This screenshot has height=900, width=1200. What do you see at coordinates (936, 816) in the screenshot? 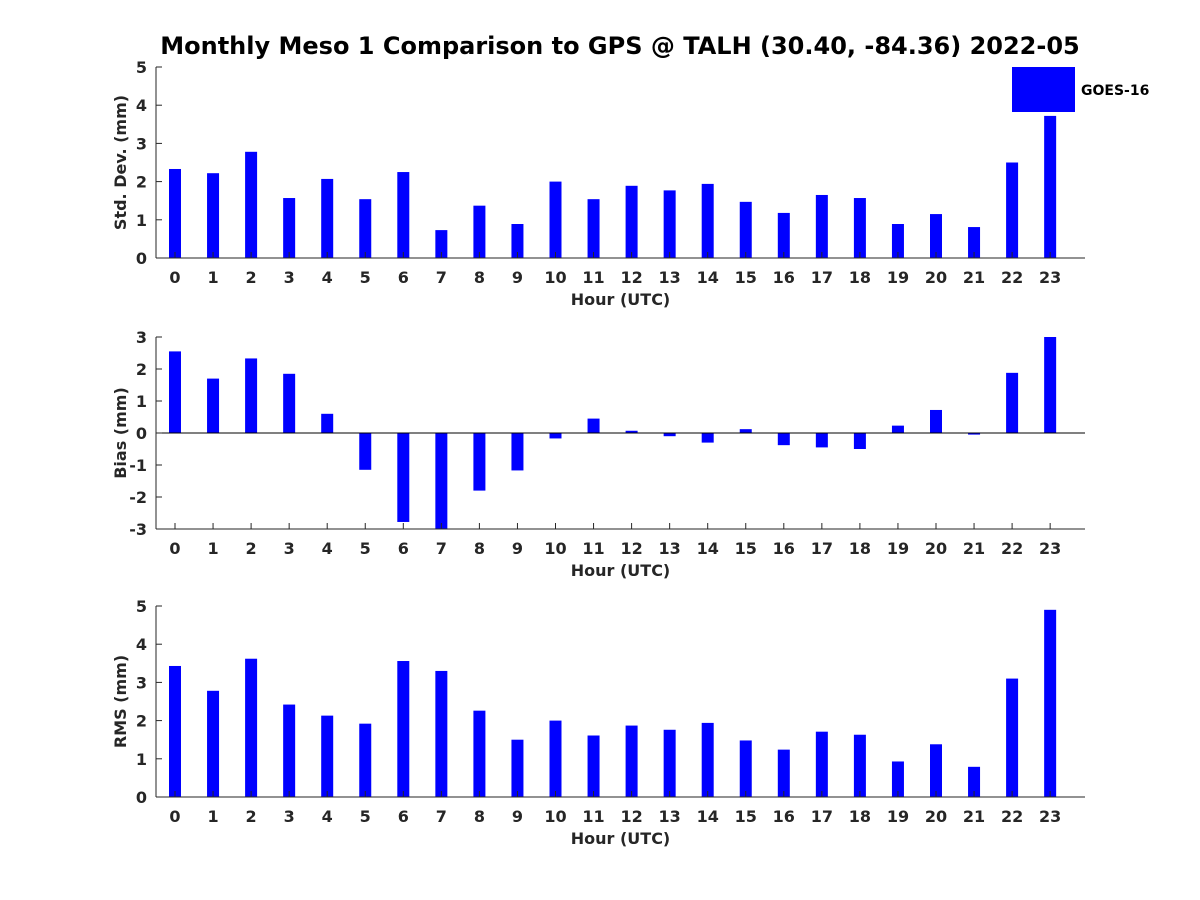
I see `x-tick-label: 20` at bounding box center [936, 816].